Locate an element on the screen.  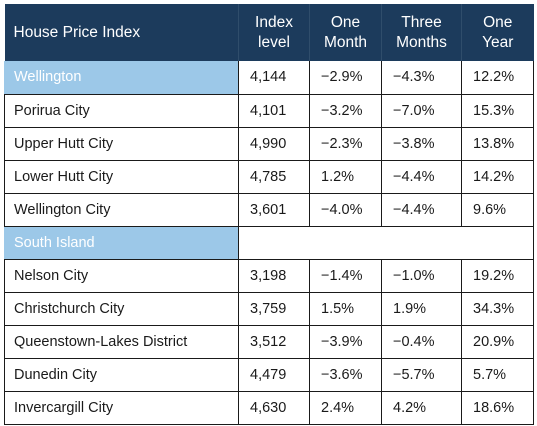
table-row: Porirua City 4,101 −3.2% −7.0% 15.3% is located at coordinates (269, 111).